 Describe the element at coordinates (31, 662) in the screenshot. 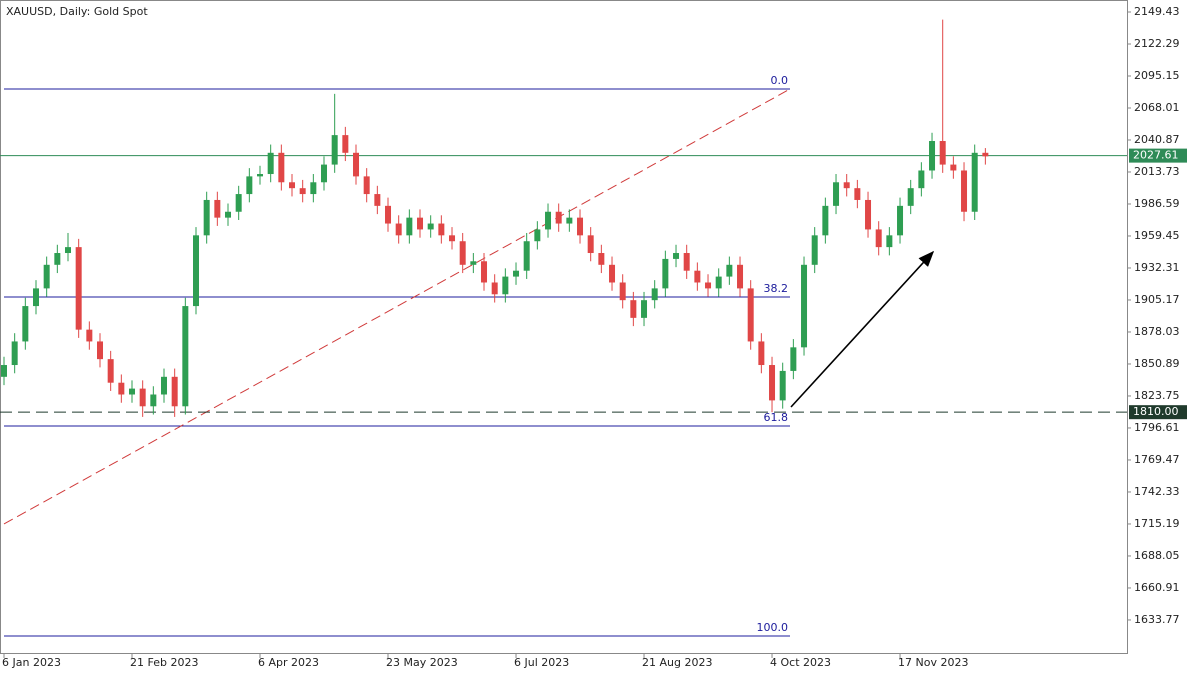

I see `x-tick-label: 6 Jan 2023` at that location.